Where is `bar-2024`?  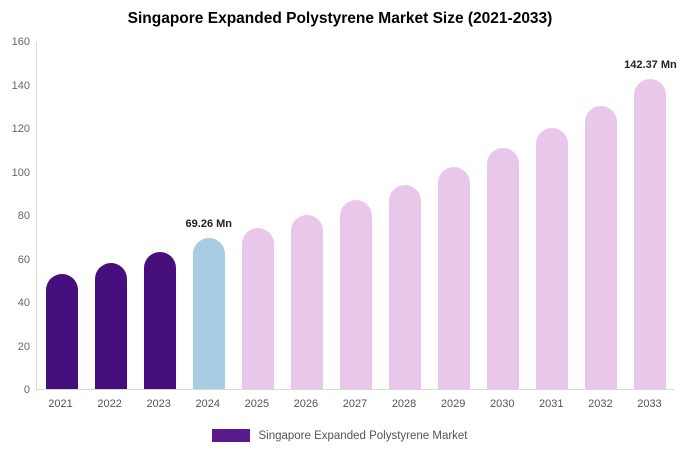
bar-2024 is located at coordinates (208, 313).